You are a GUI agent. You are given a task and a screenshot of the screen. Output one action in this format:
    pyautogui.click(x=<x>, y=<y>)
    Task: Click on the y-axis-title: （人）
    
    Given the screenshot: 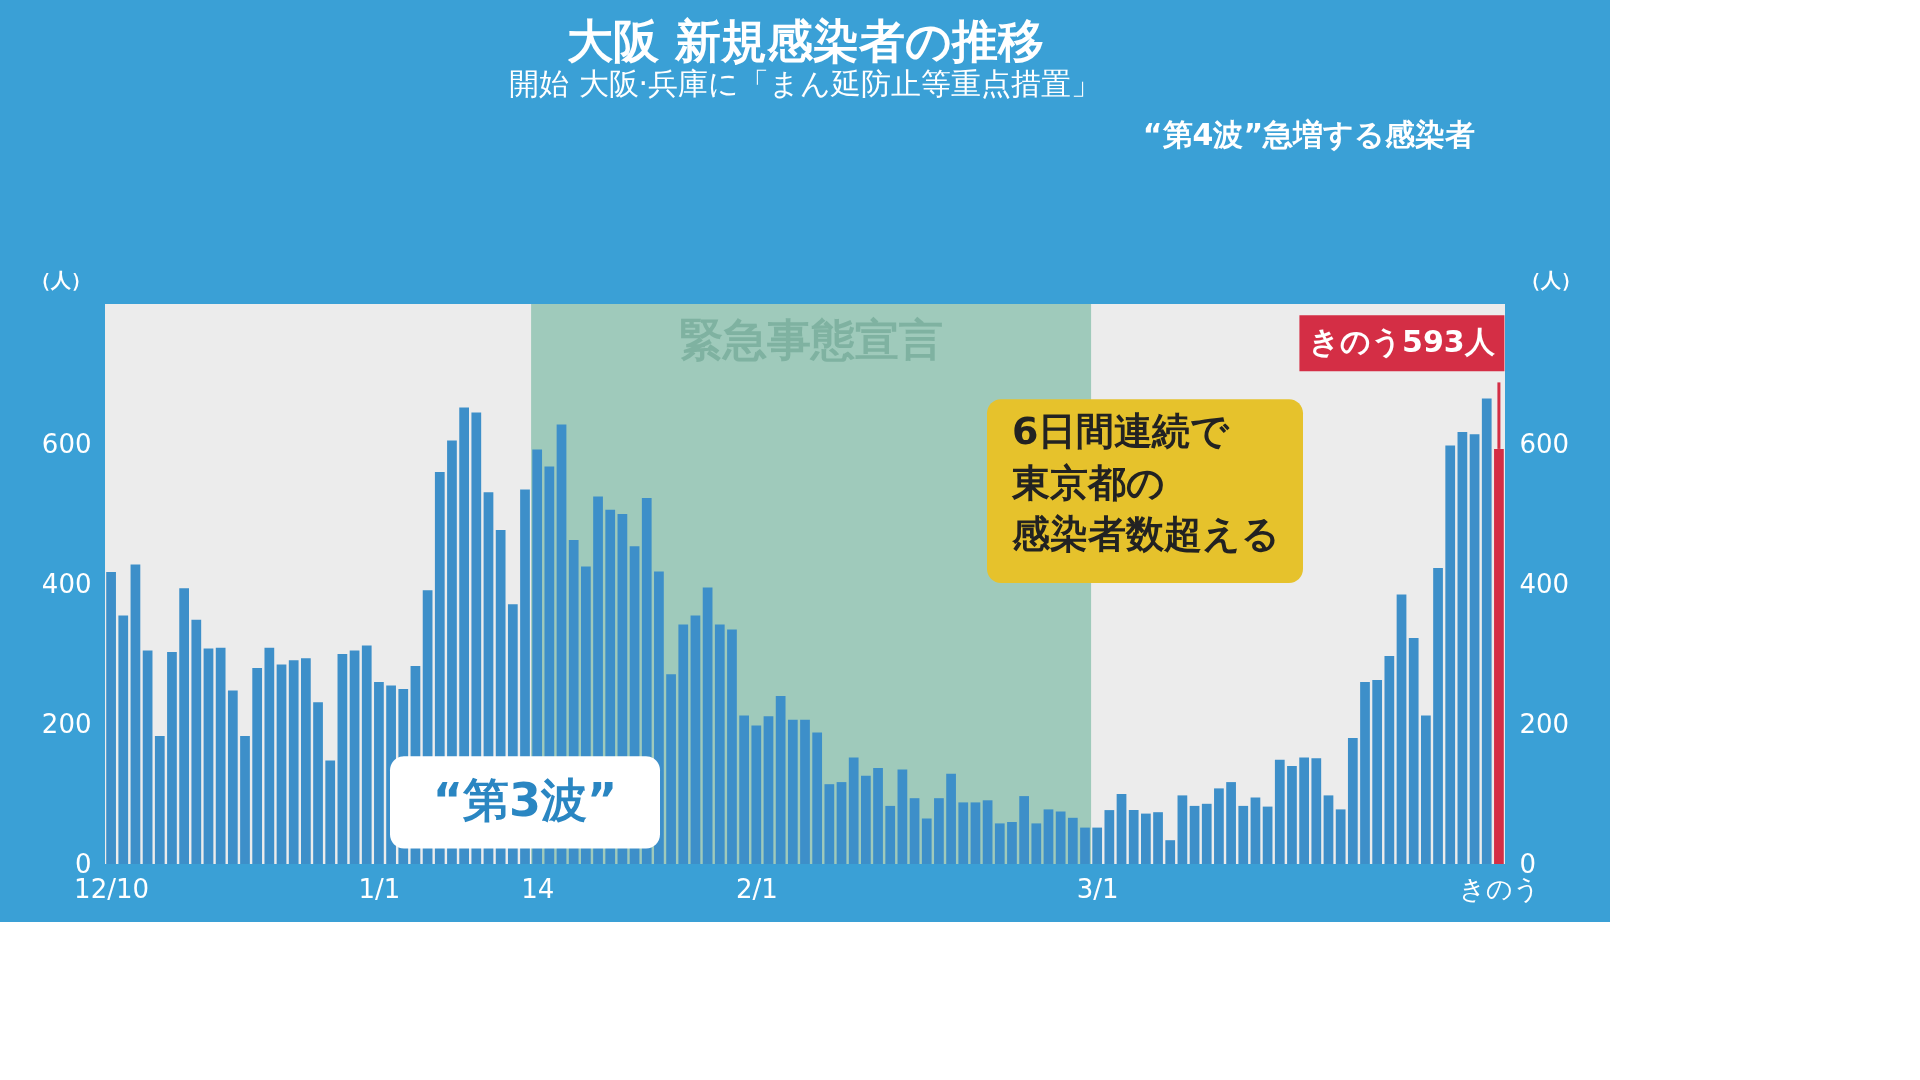 What is the action you would take?
    pyautogui.click(x=60, y=279)
    